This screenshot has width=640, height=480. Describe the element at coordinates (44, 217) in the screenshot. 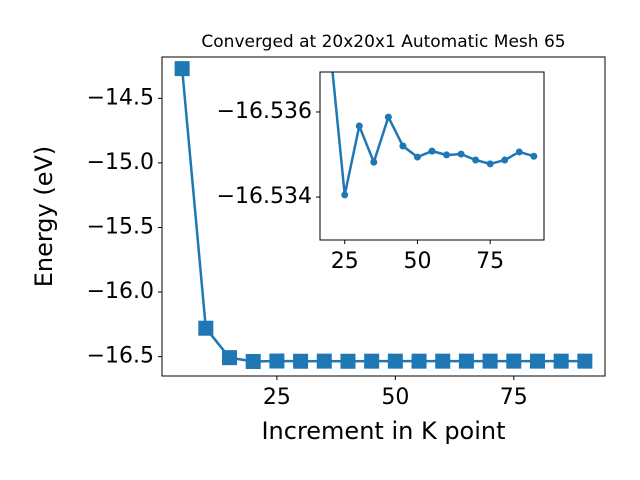

I see `y-axis-label: Energy (eV)` at that location.